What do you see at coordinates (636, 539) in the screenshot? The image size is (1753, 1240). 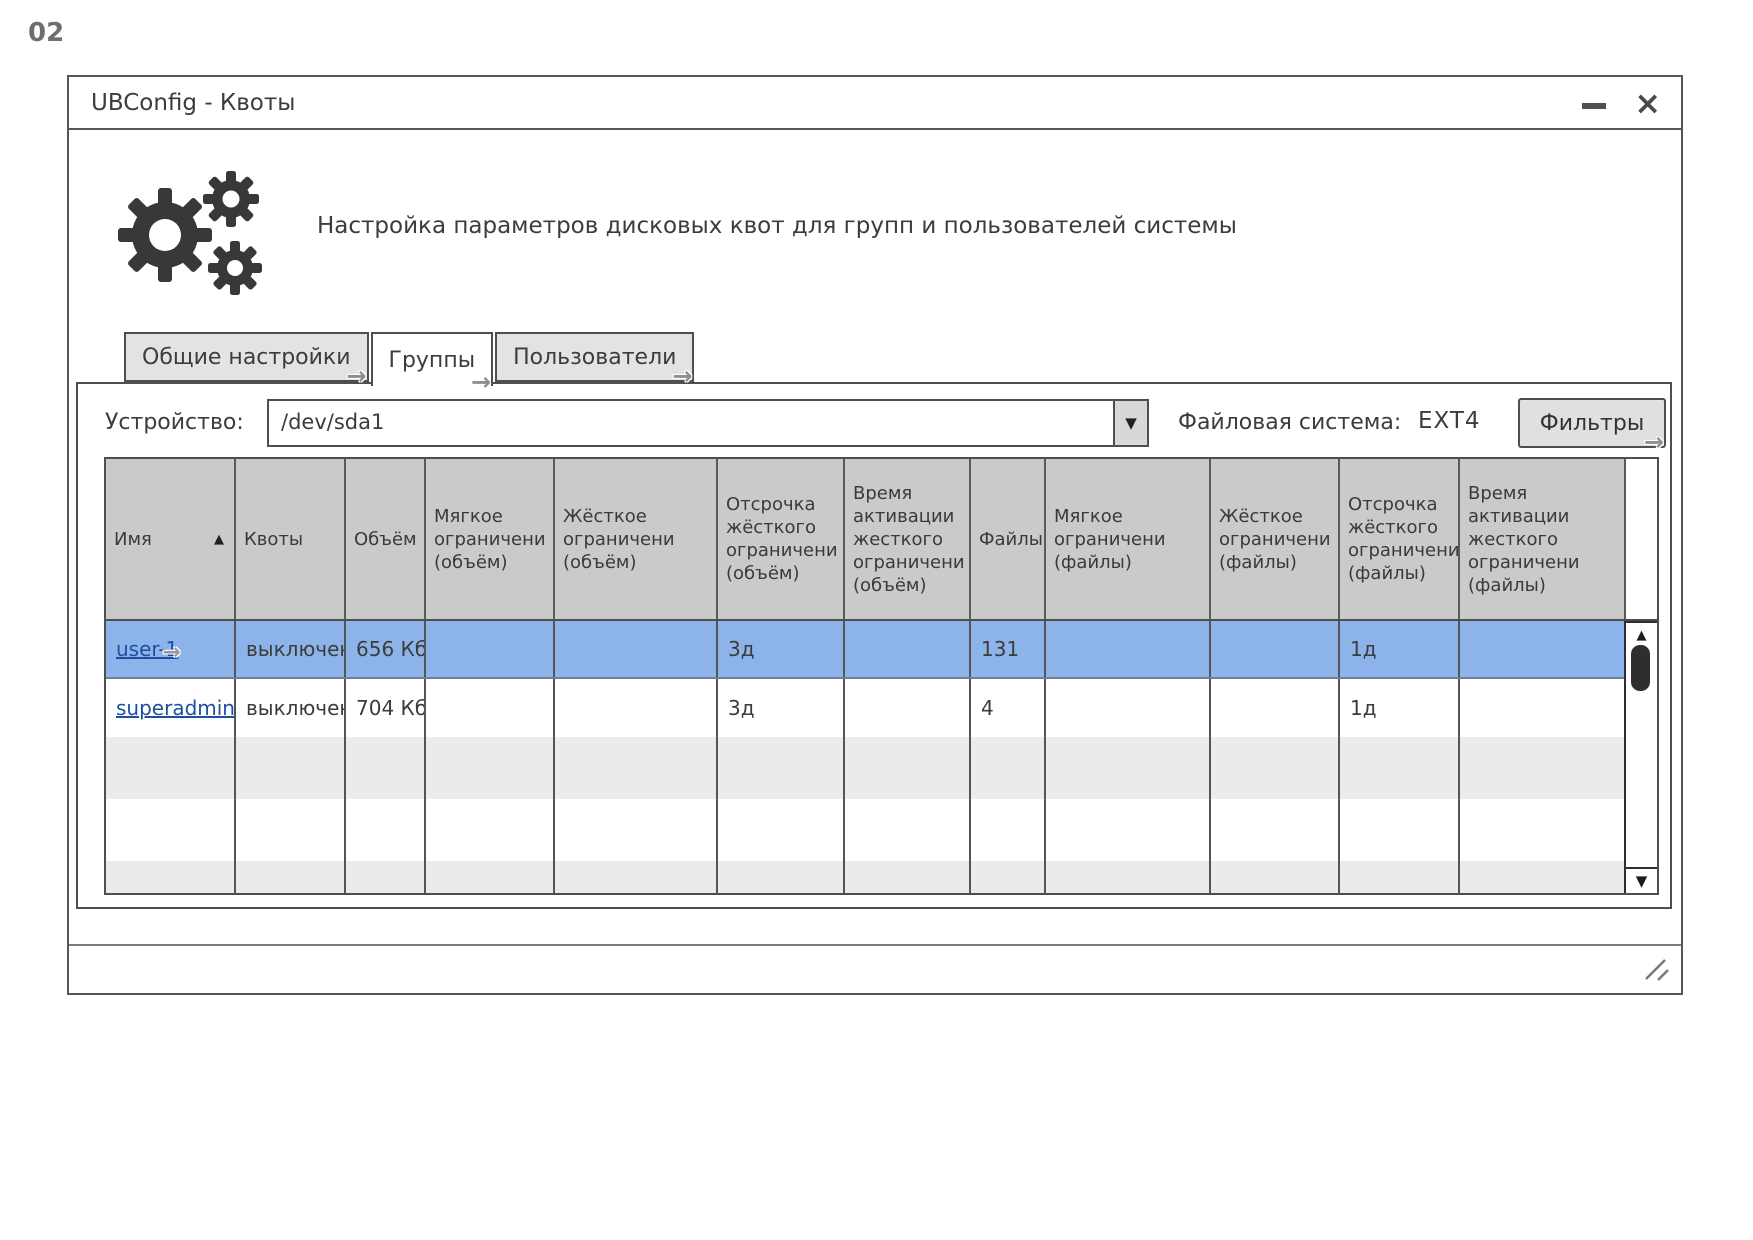 I see `column-header-hard-limit-volume: Жёсткое ограничени (объём)` at bounding box center [636, 539].